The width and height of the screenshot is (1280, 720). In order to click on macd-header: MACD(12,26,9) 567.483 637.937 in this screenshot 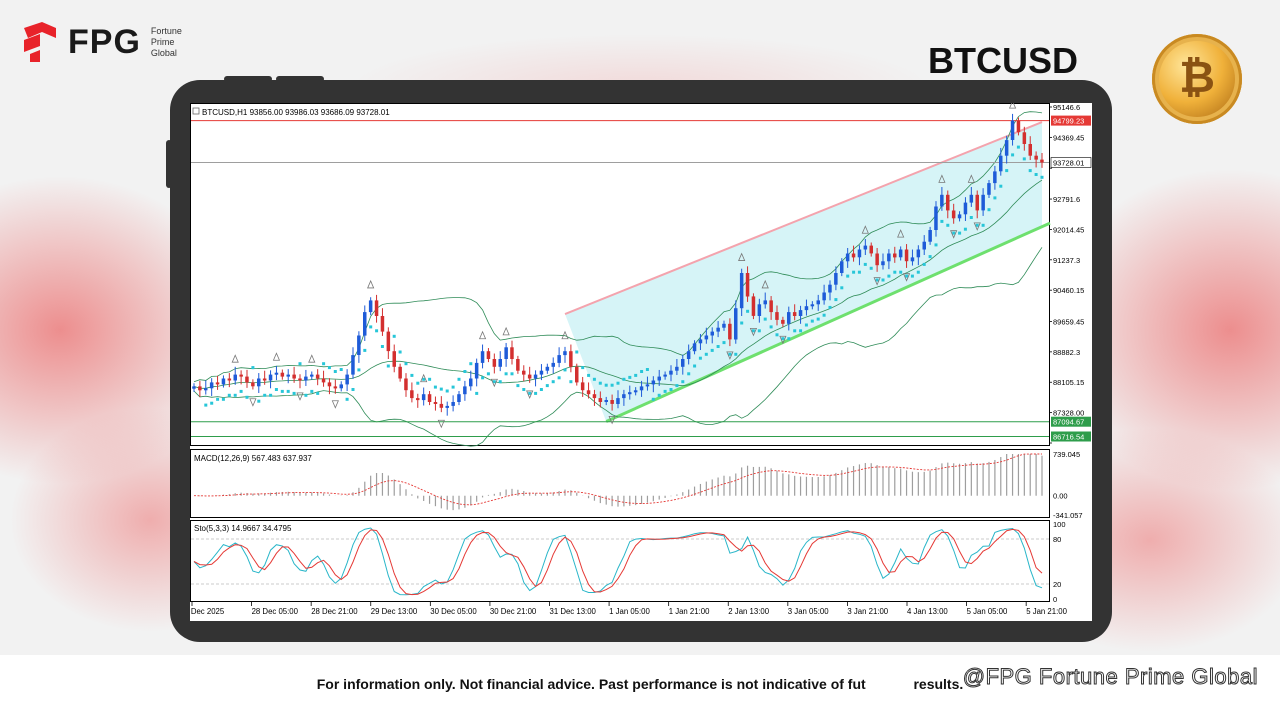, I will do `click(253, 458)`.